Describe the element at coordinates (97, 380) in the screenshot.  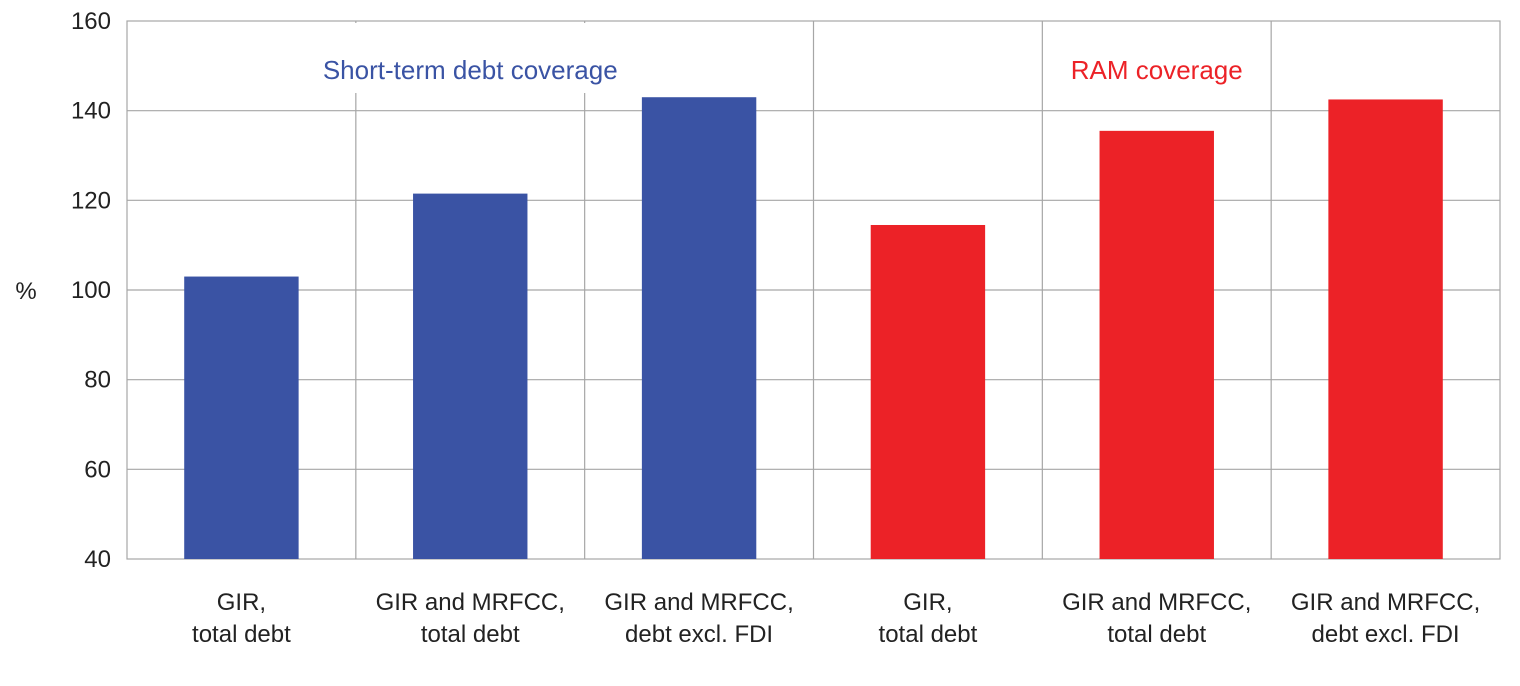
I see `y-tick-label-80: 80` at that location.